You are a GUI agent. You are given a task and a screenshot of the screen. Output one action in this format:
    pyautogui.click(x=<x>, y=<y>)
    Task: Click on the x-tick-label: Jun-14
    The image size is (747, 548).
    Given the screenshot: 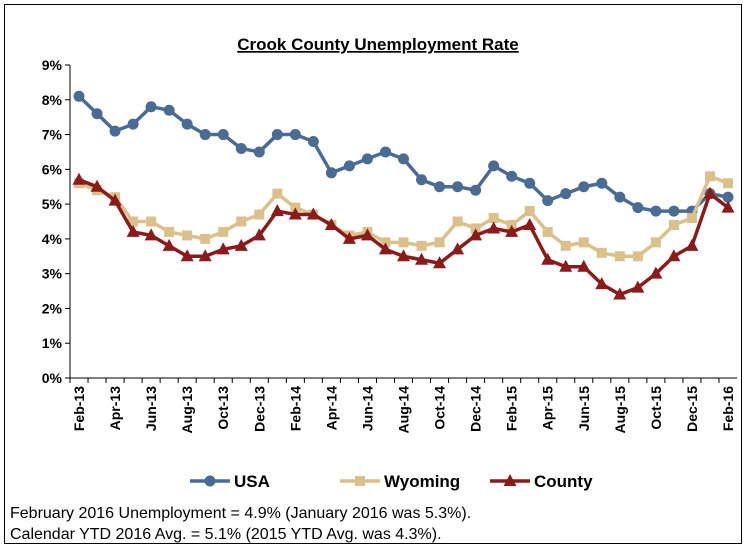 What is the action you would take?
    pyautogui.click(x=367, y=408)
    